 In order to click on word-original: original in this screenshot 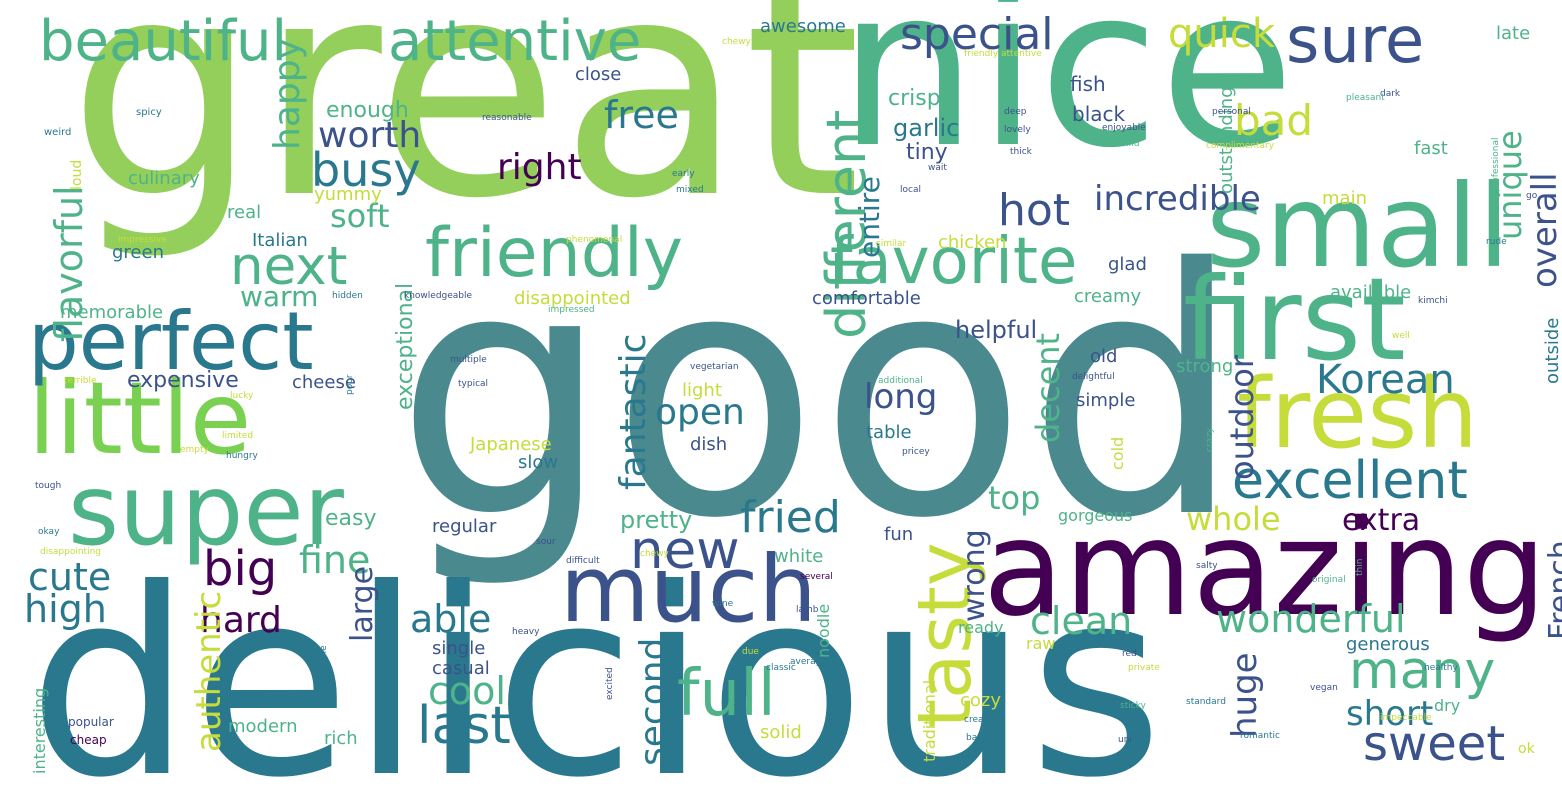, I will do `click(1329, 580)`.